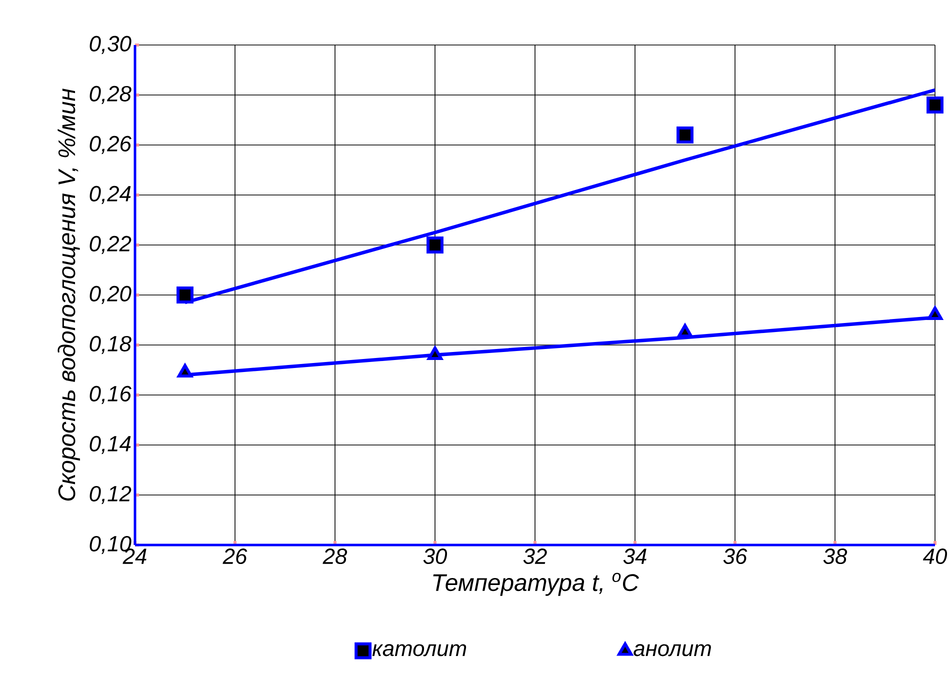  I want to click on legend-label: анолит, so click(672, 650).